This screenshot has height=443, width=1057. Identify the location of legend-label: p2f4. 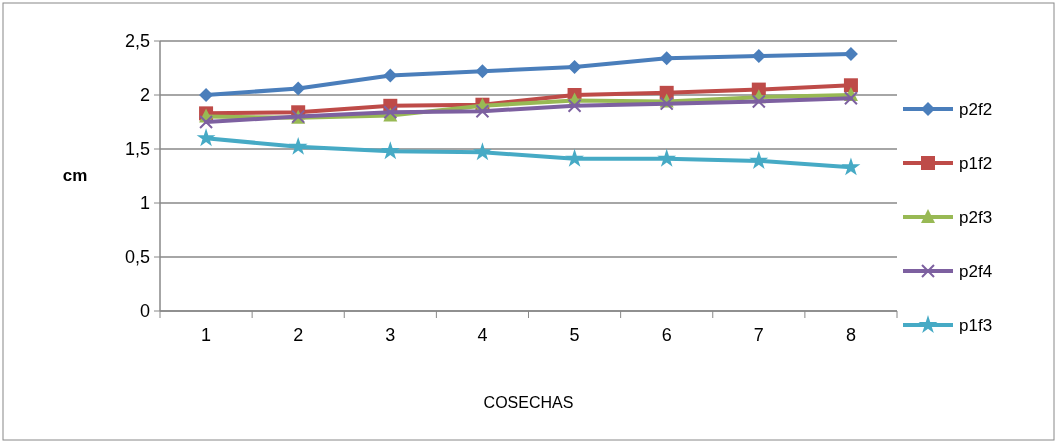
(976, 271).